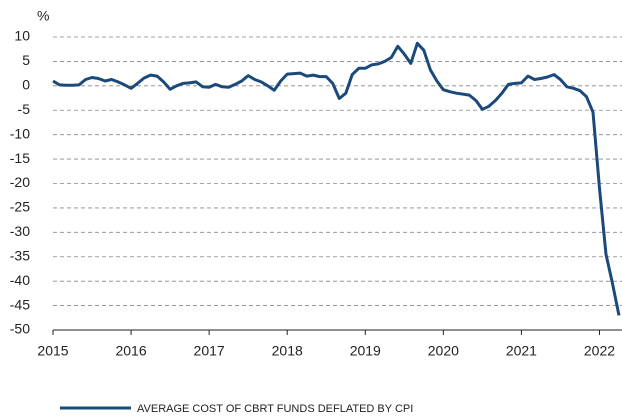 The image size is (622, 419). What do you see at coordinates (365, 351) in the screenshot?
I see `x-tick-label: 2019` at bounding box center [365, 351].